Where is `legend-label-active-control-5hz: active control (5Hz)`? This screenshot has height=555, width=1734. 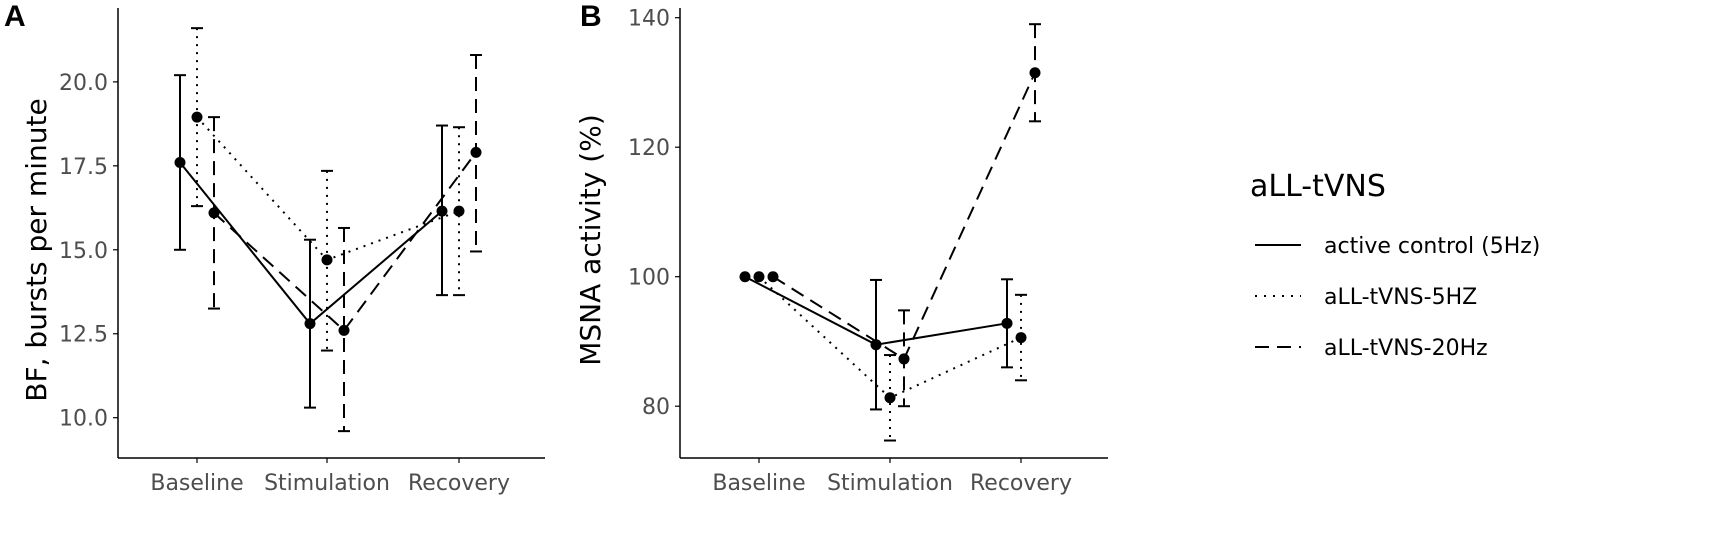 legend-label-active-control-5hz: active control (5Hz) is located at coordinates (1432, 246).